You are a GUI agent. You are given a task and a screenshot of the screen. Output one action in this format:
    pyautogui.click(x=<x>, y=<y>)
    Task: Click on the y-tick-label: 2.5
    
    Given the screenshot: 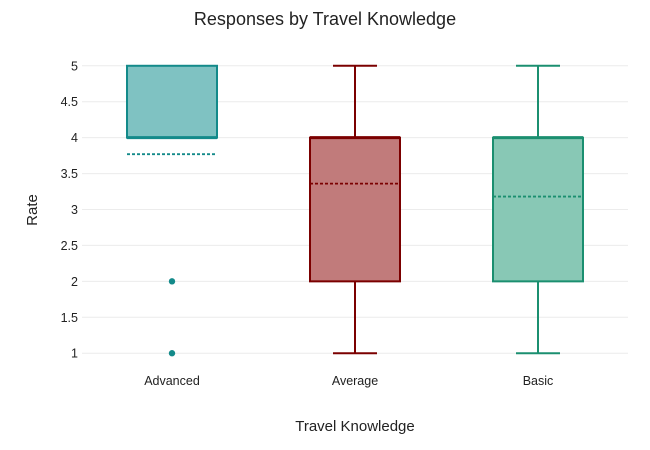 What is the action you would take?
    pyautogui.click(x=69, y=246)
    